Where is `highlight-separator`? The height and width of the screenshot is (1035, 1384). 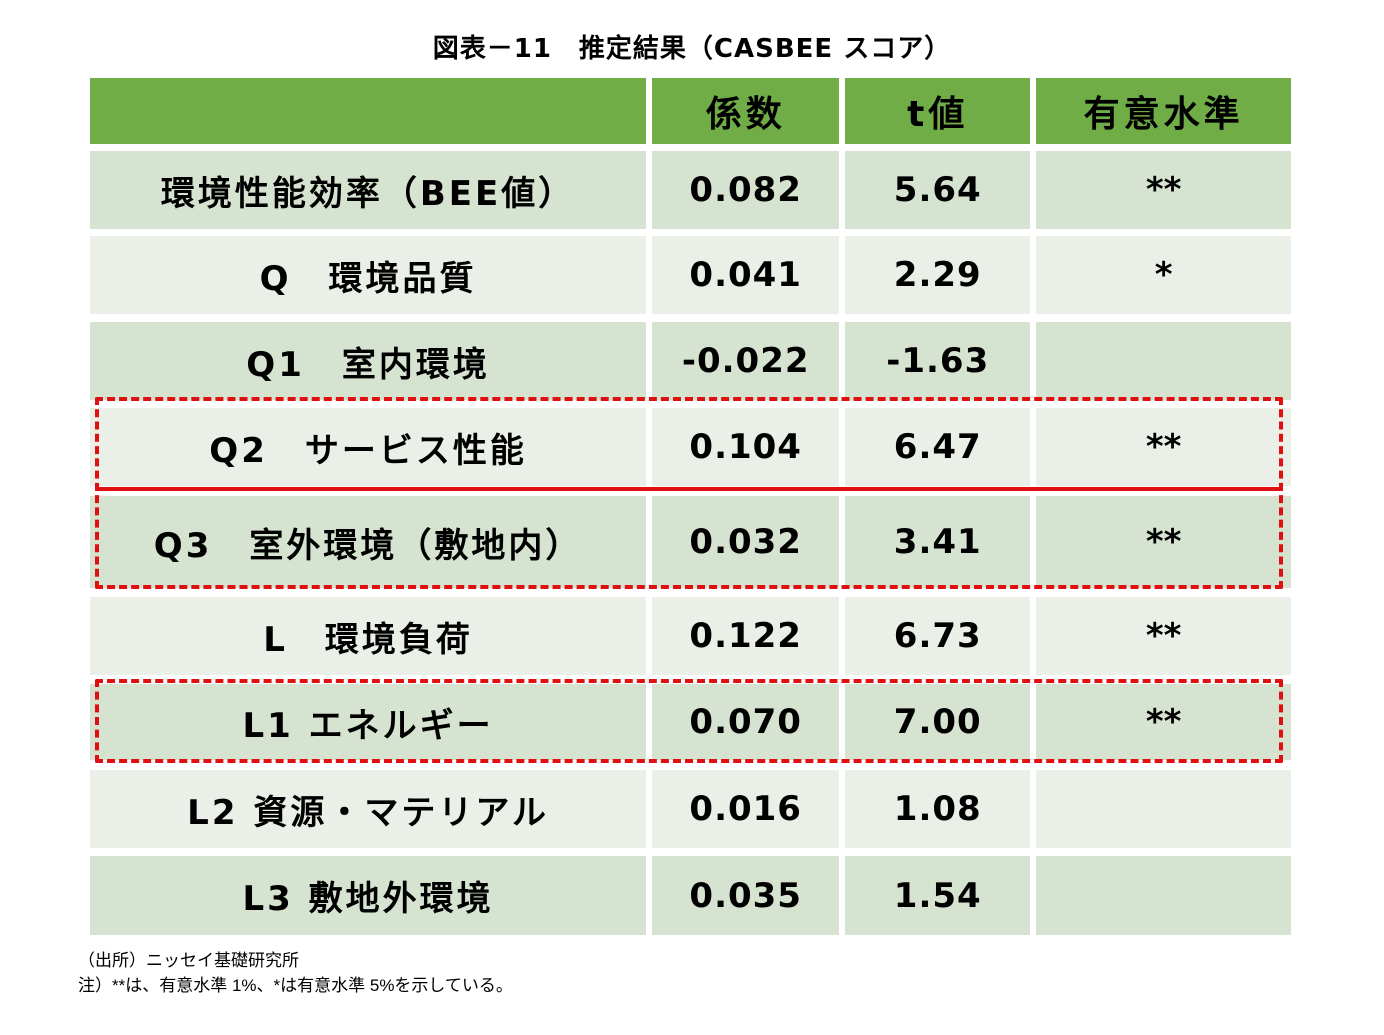 highlight-separator is located at coordinates (689, 489).